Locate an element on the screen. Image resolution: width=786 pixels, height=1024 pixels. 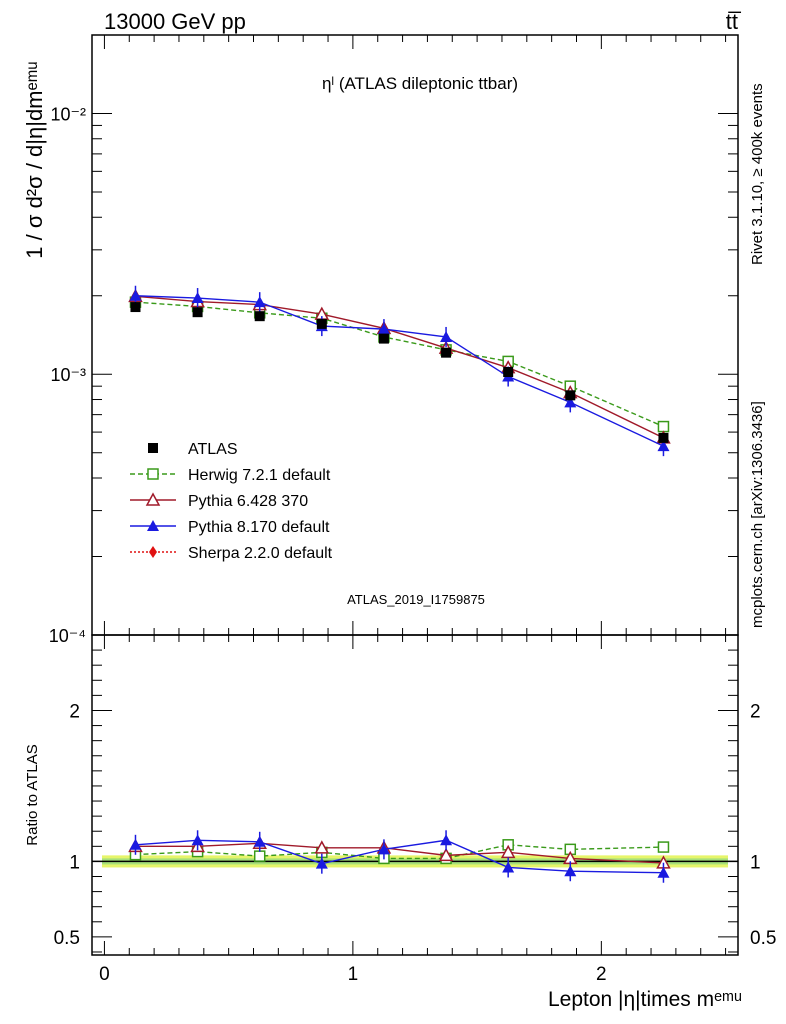
legend-marker-herwig-7-2-1-default is located at coordinates (153, 474).